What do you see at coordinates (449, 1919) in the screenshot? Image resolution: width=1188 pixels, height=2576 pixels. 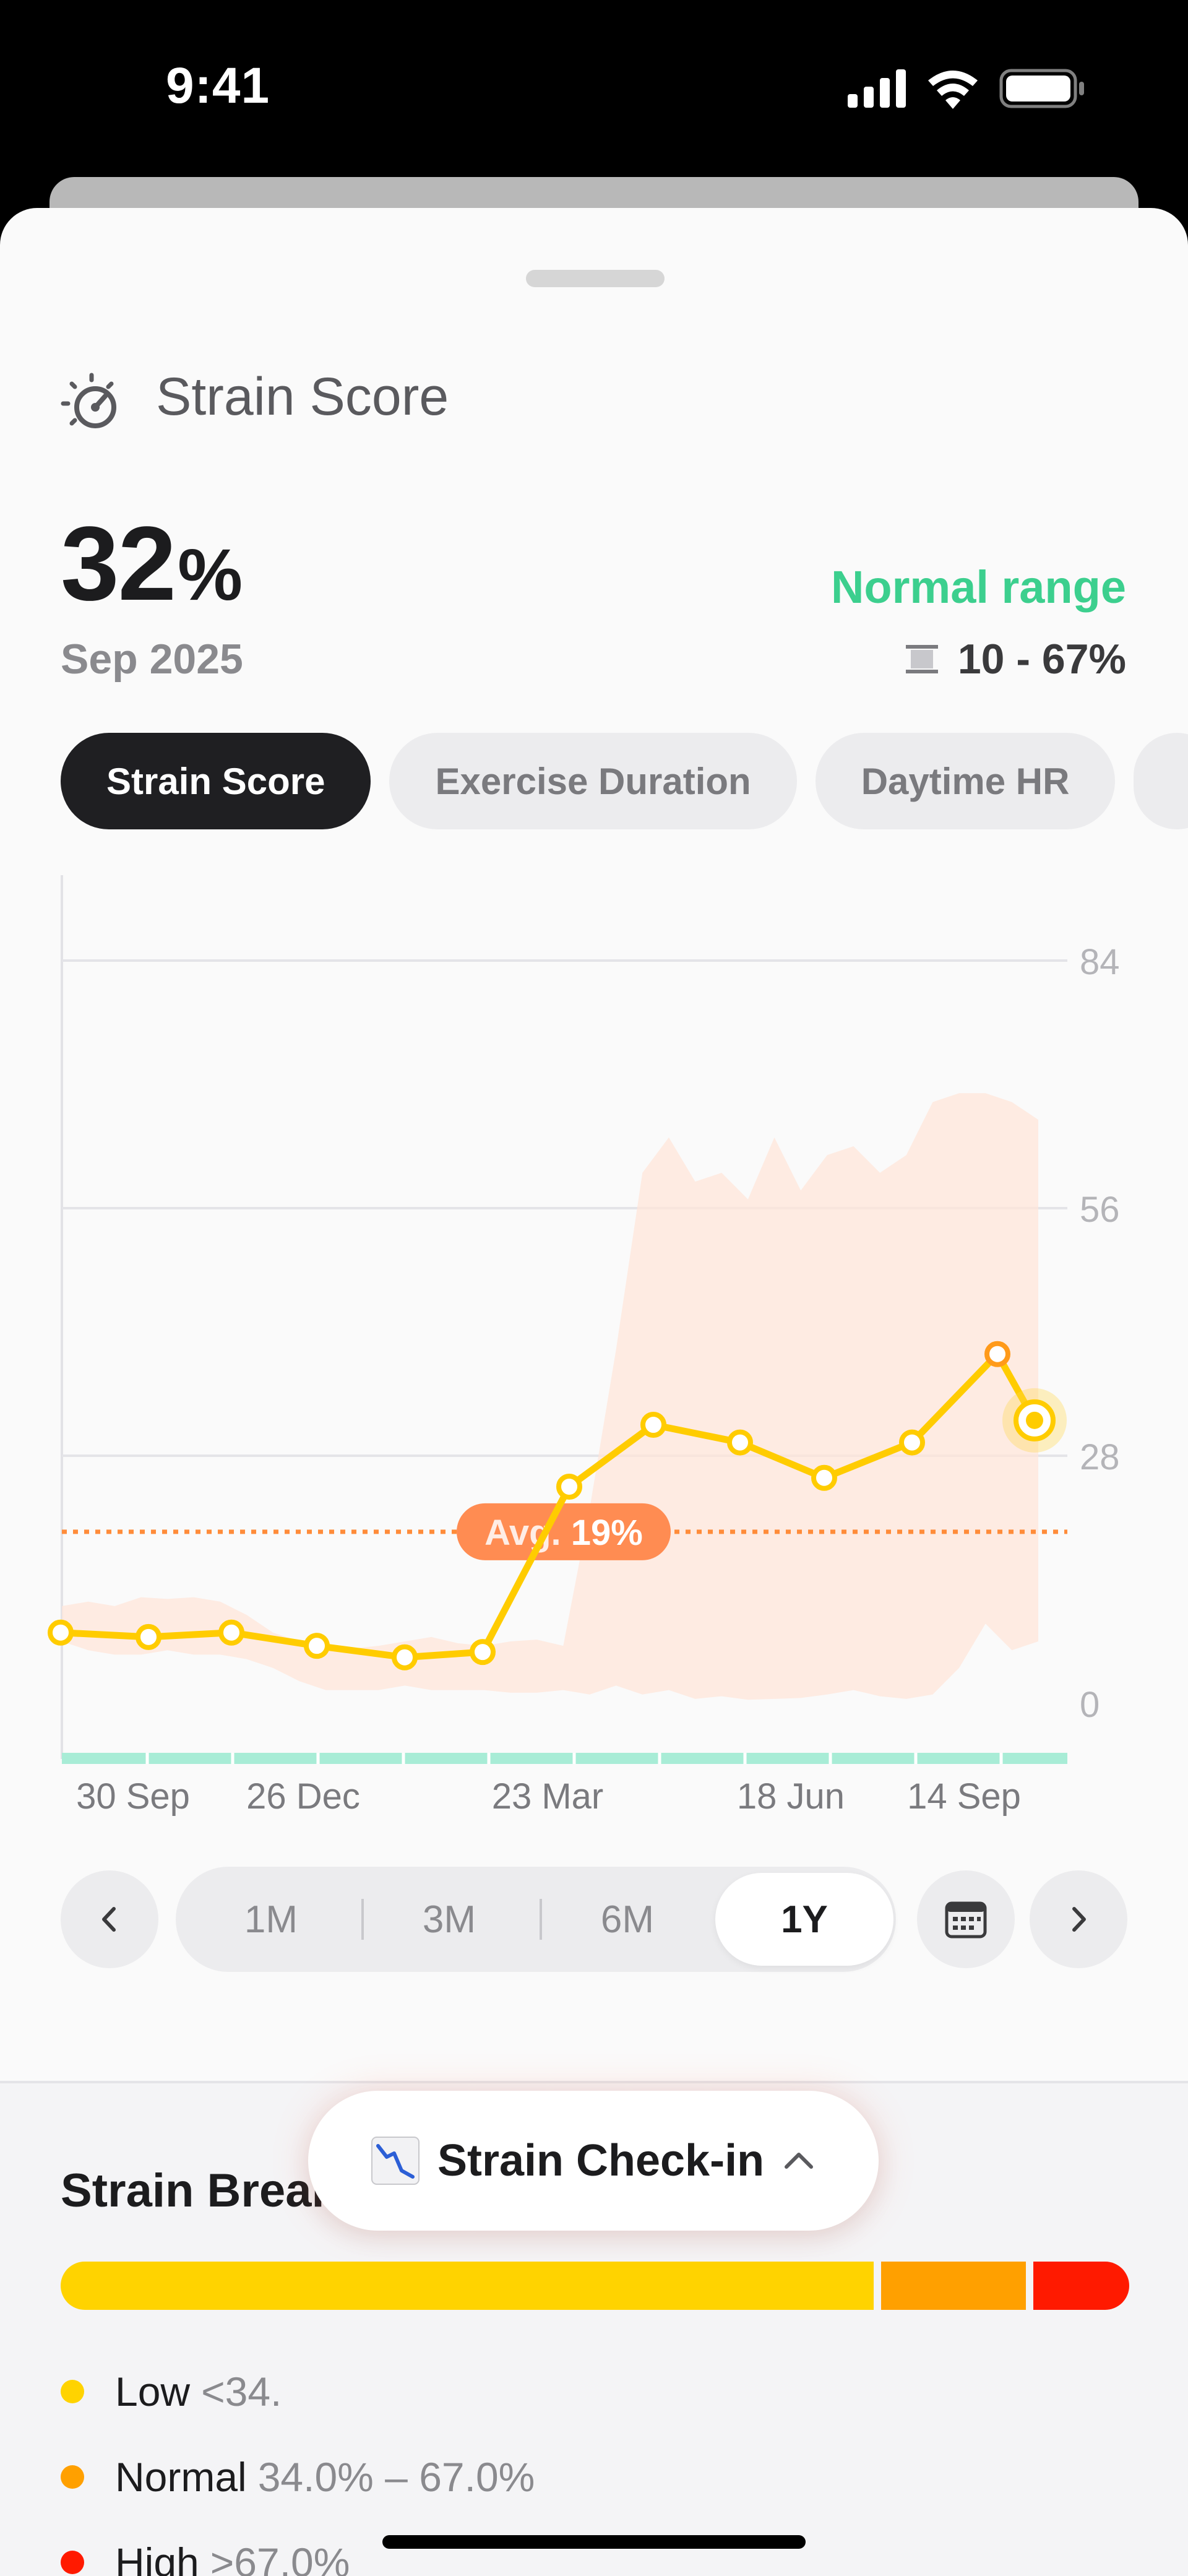 I see `range-option-3m: 3M` at bounding box center [449, 1919].